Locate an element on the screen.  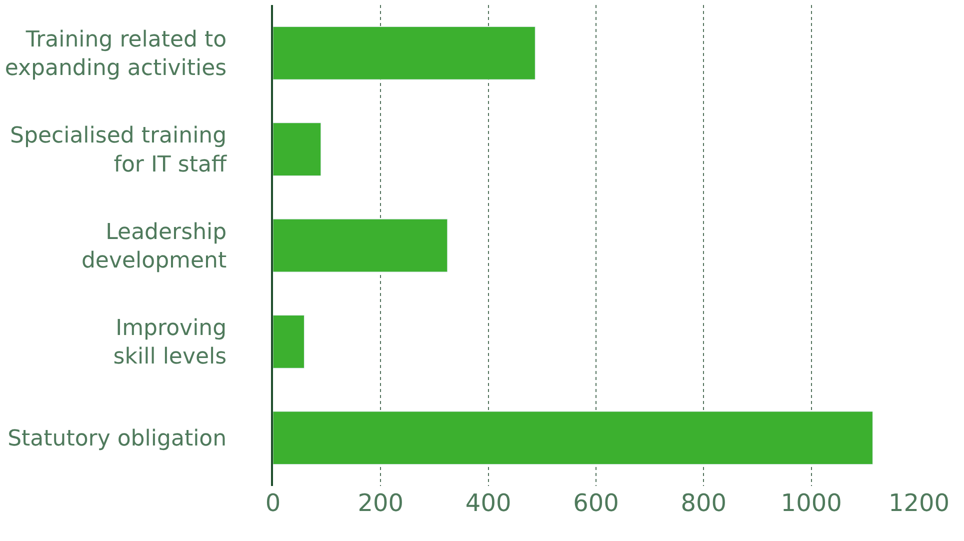
x-tick-label: 200 is located at coordinates (381, 503).